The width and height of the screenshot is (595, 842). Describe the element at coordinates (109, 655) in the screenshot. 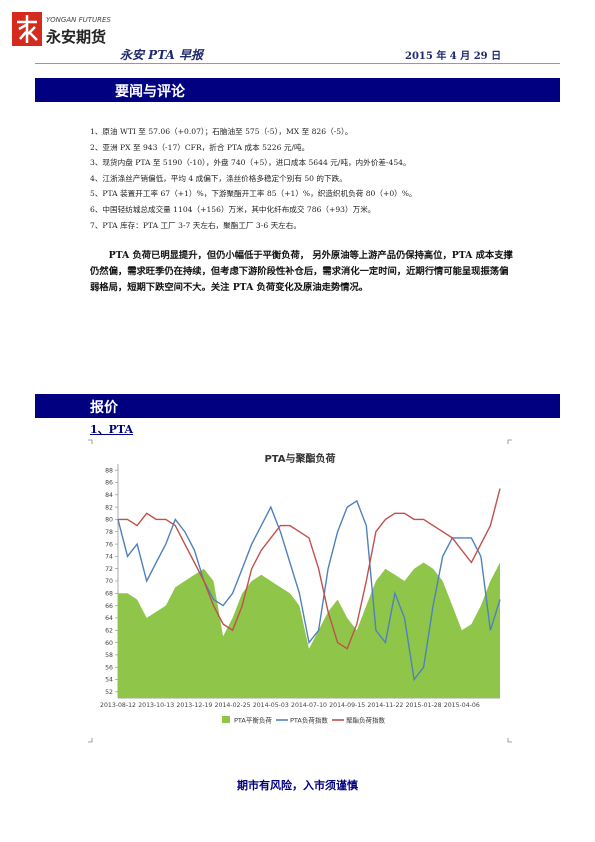

I see `y-tick-label: 58` at that location.